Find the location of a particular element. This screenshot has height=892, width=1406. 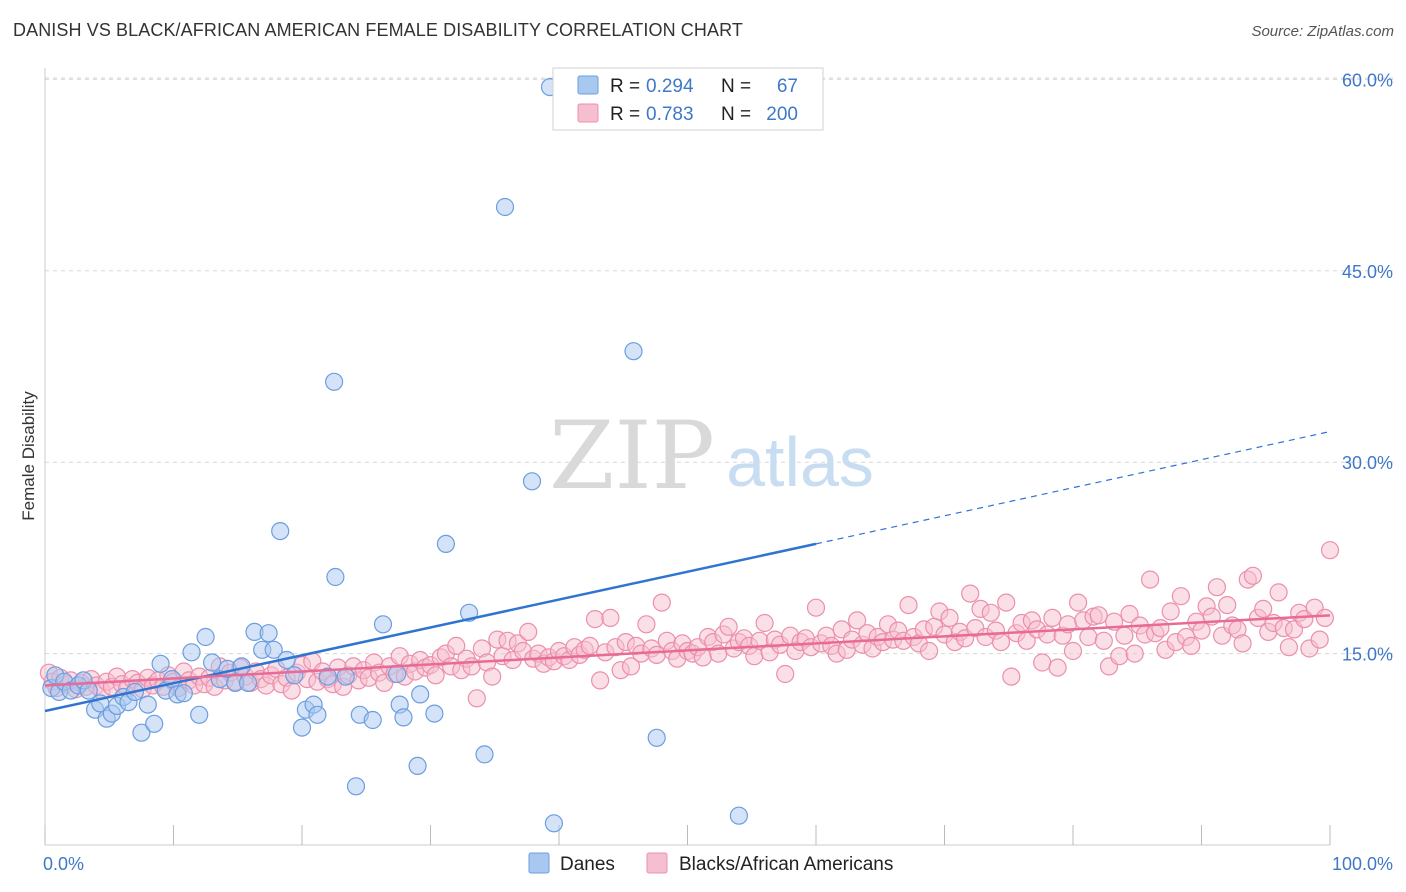

legend-n-value-danes: 67 is located at coordinates (787, 86).